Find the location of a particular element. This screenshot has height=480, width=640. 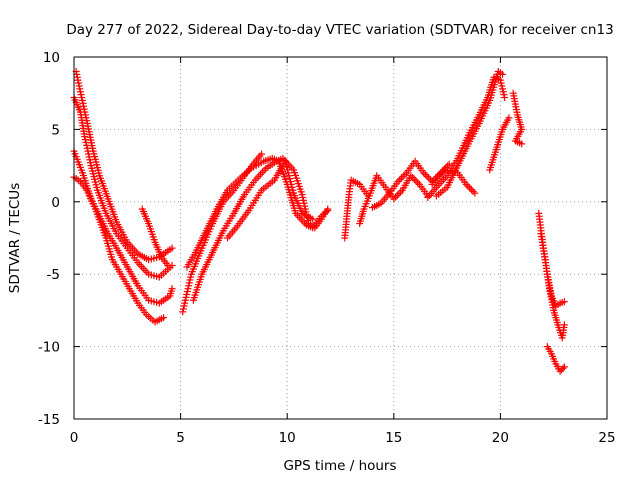

x-tick-label: 0 is located at coordinates (74, 438).